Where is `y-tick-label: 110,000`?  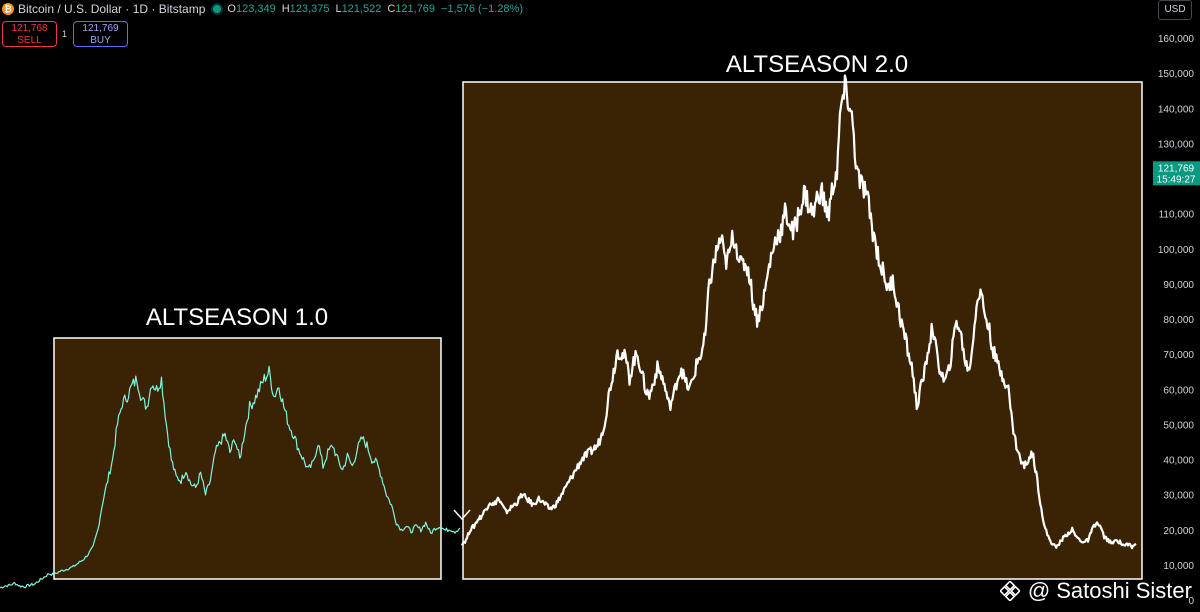 y-tick-label: 110,000 is located at coordinates (1177, 215).